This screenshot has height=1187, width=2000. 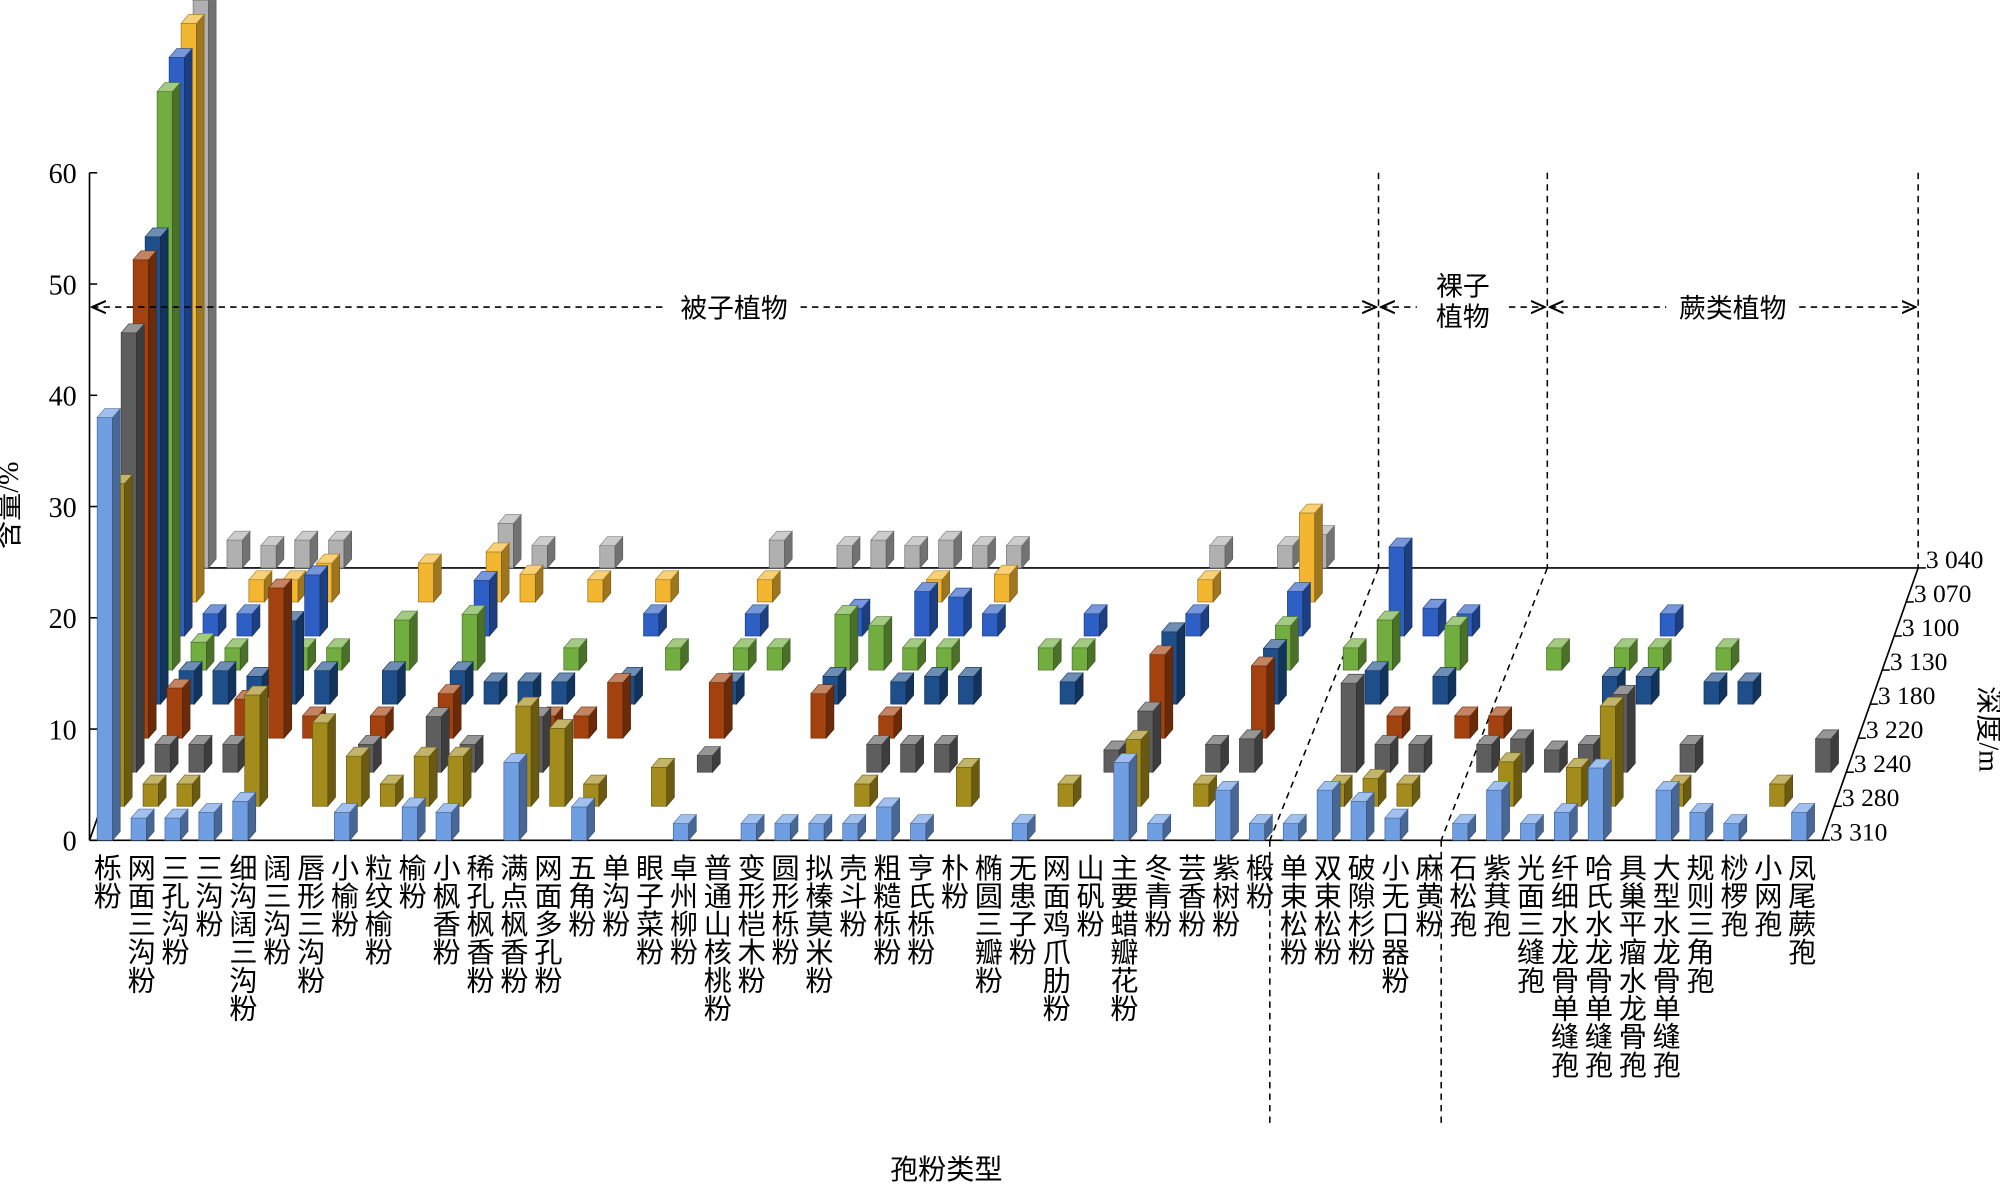 What do you see at coordinates (63, 397) in the screenshot?
I see `y-tick-label: 40` at bounding box center [63, 397].